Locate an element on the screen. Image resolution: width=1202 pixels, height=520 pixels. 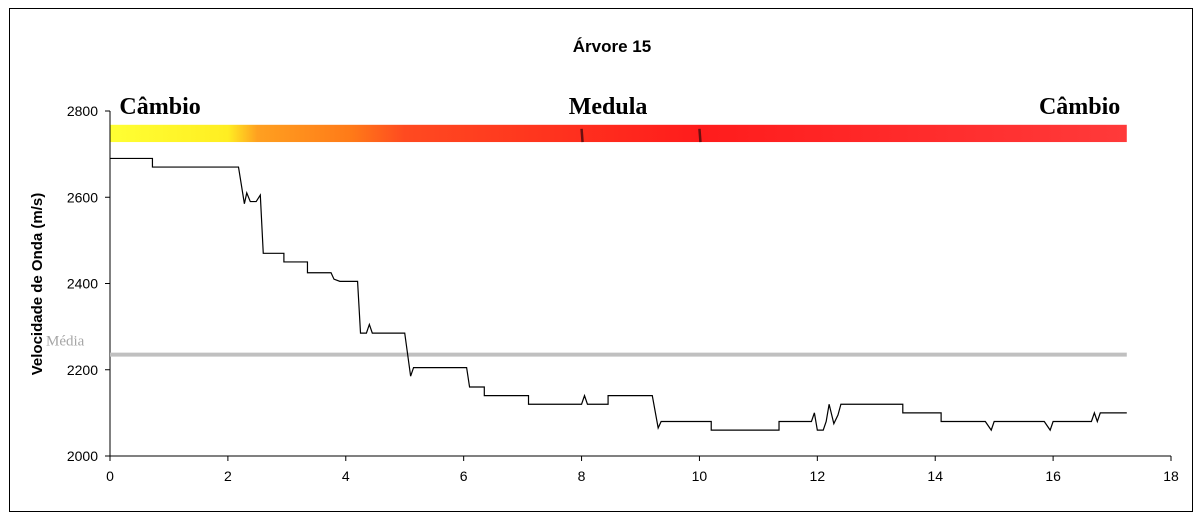
y-tick-label: 2600 is located at coordinates (82, 197).